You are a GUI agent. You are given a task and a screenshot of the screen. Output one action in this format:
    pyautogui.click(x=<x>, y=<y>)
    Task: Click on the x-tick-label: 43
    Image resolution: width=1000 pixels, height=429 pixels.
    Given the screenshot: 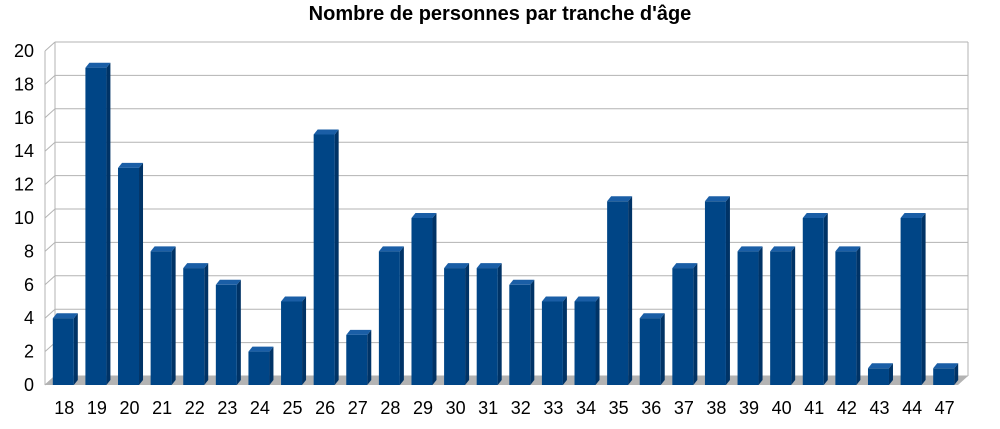 What is the action you would take?
    pyautogui.click(x=879, y=408)
    